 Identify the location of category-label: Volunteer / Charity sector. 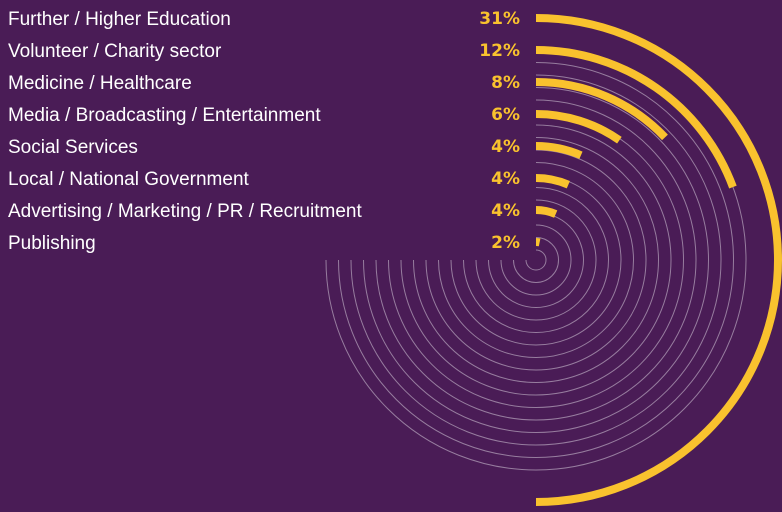
(115, 51).